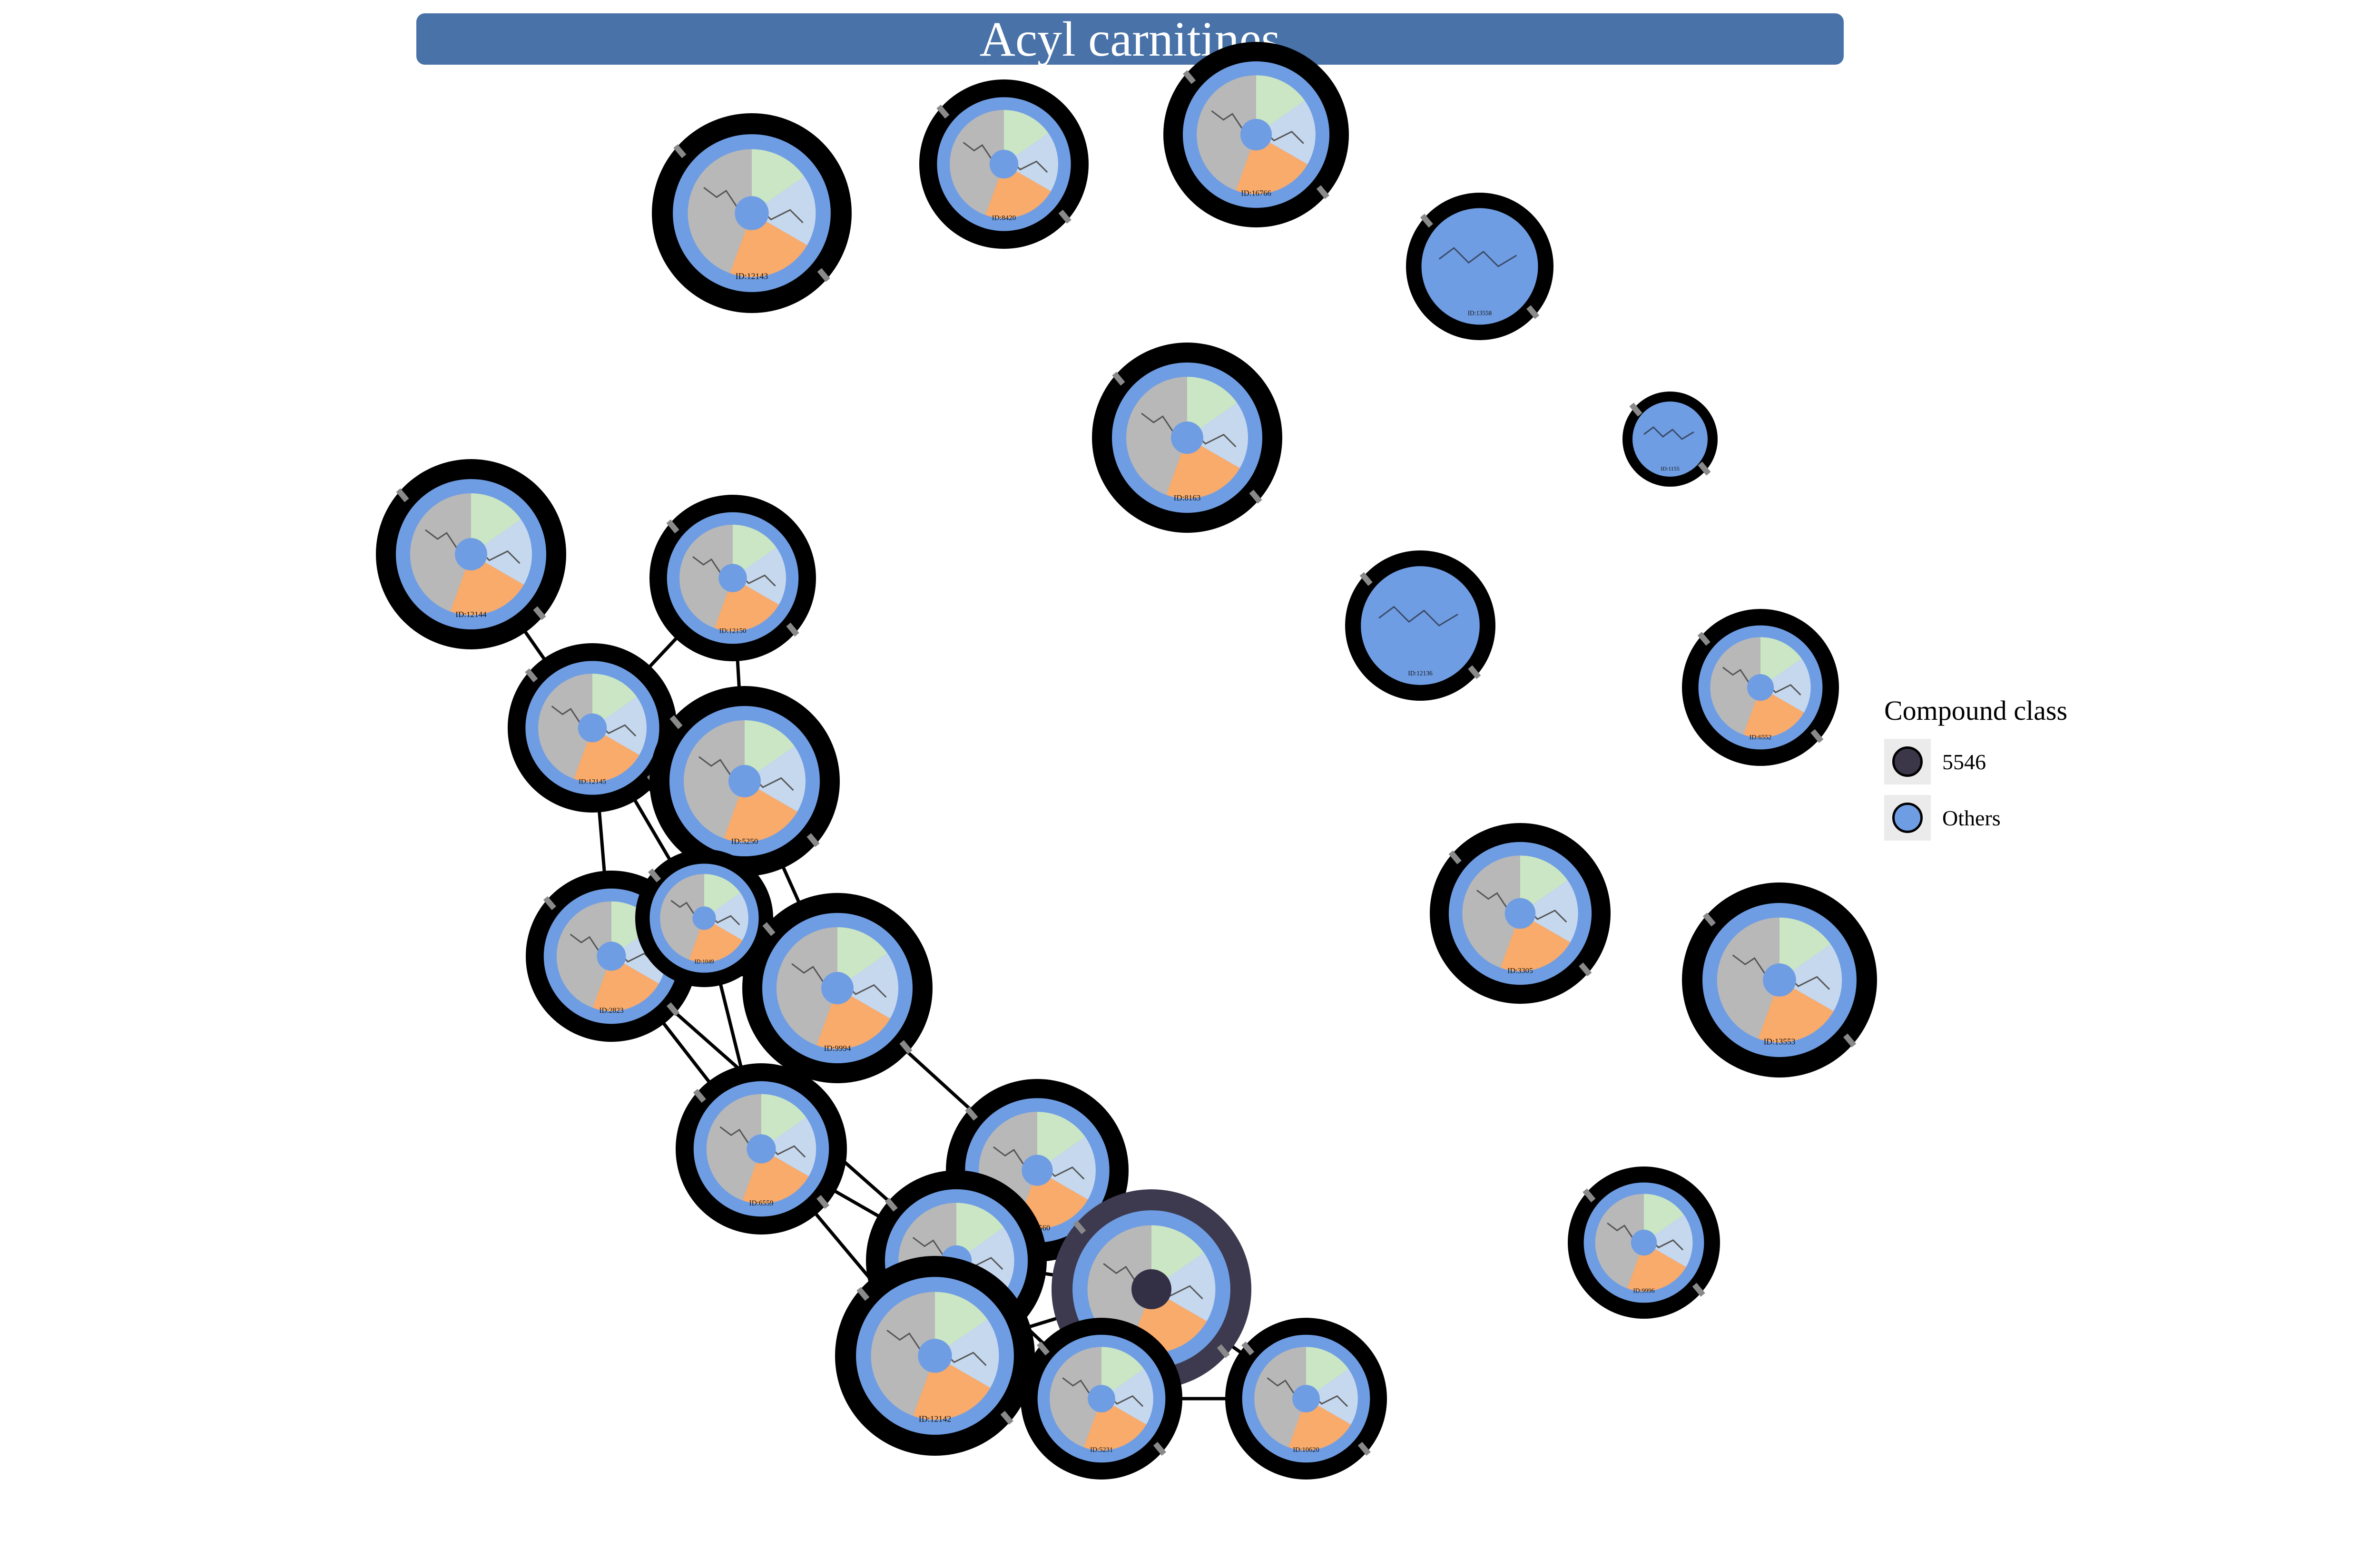  Describe the element at coordinates (1964, 761) in the screenshot. I see `legend-label: 5546` at that location.